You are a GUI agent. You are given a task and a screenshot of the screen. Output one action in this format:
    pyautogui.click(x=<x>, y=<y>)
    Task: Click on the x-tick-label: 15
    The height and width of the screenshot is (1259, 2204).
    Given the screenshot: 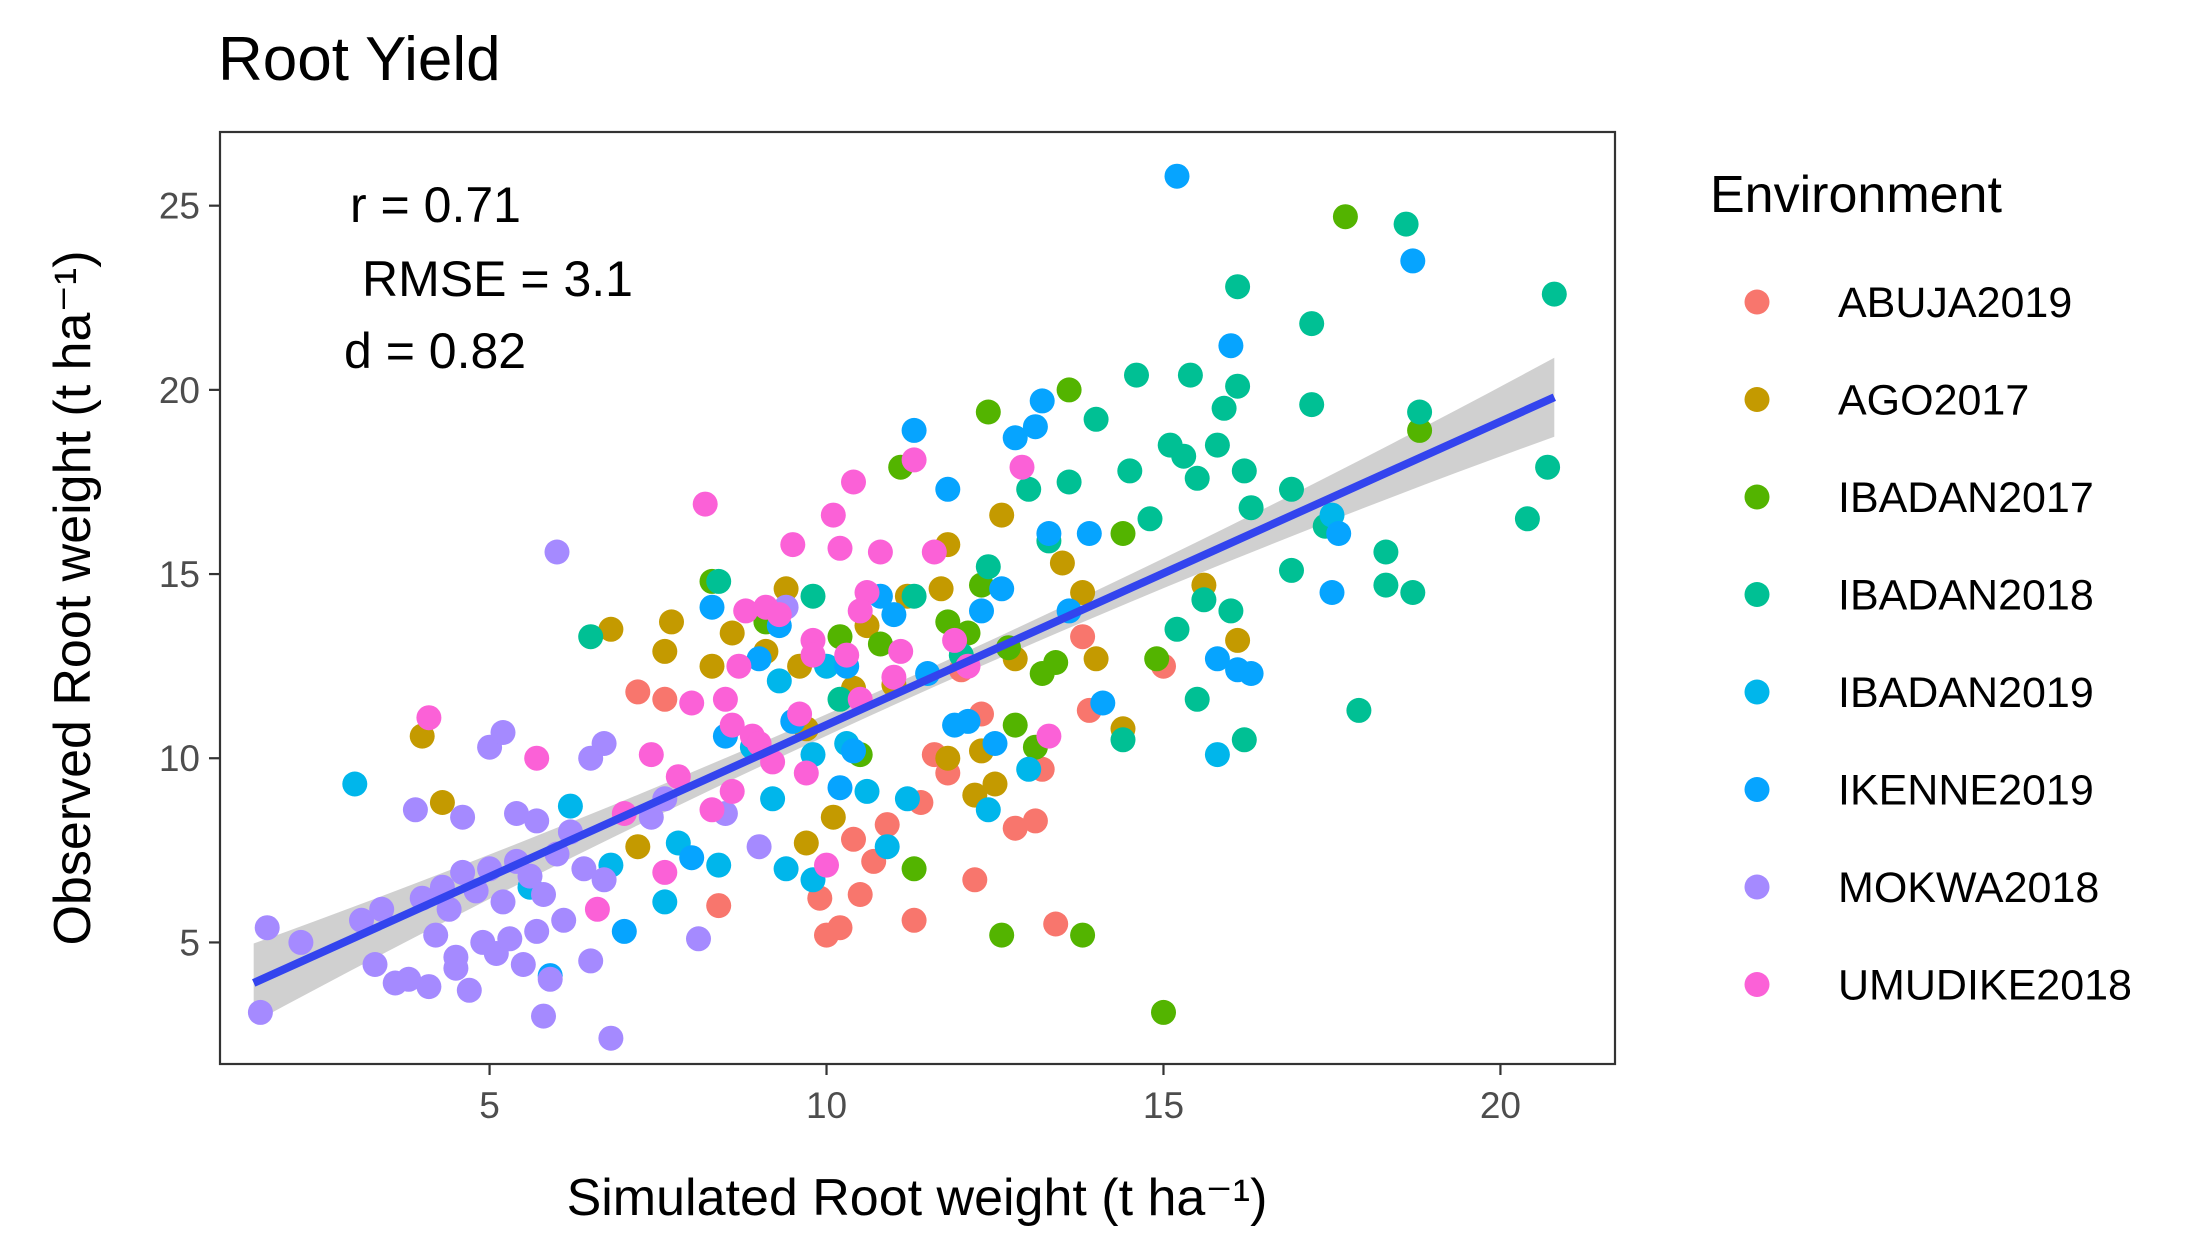 What is the action you would take?
    pyautogui.click(x=1163, y=1105)
    